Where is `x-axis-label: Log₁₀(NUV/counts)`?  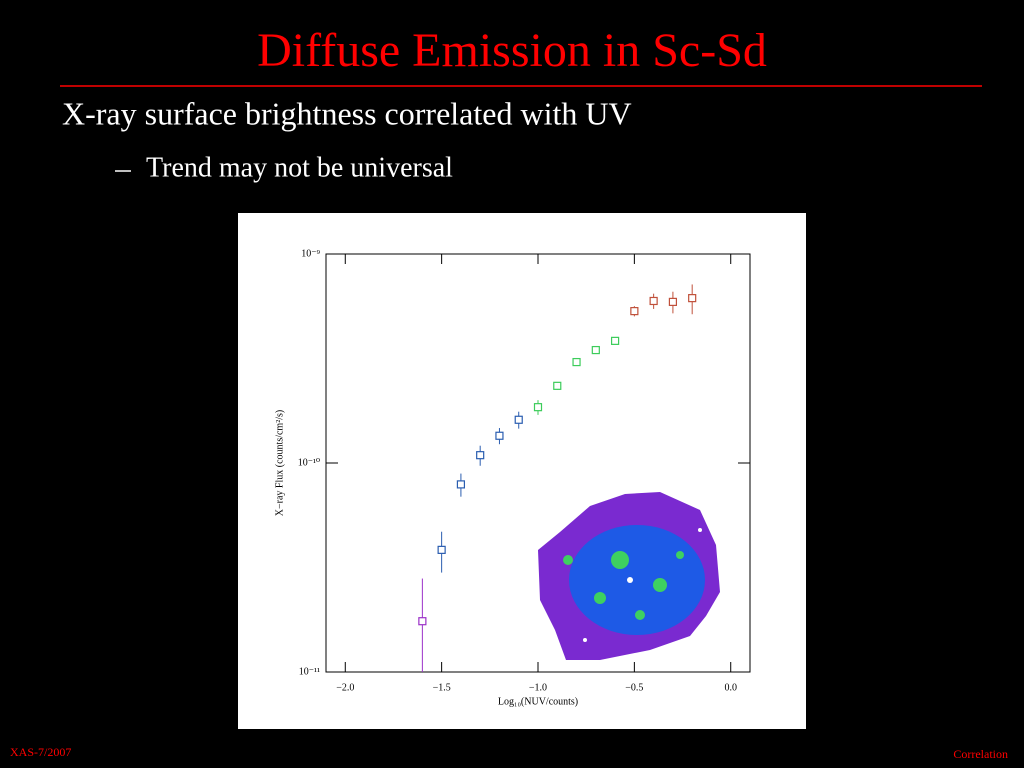
x-axis-label: Log₁₀(NUV/counts) is located at coordinates (538, 701).